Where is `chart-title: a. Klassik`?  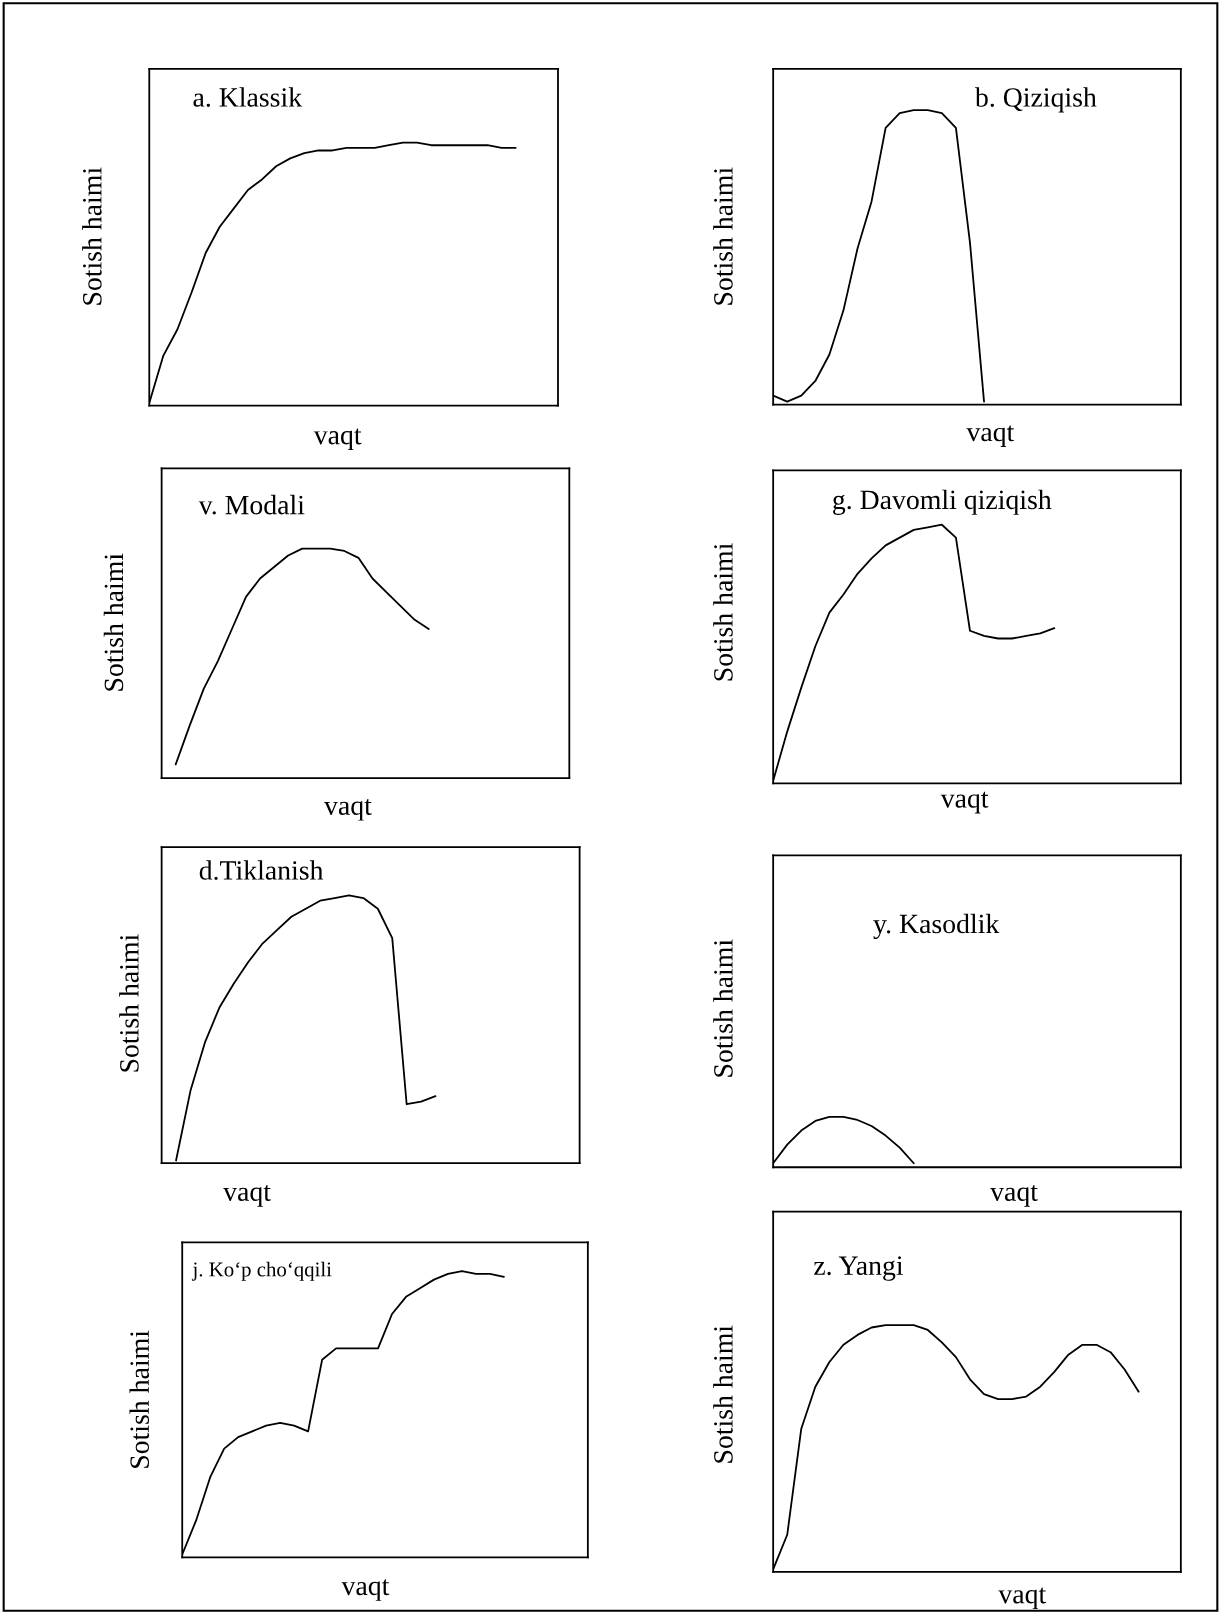
chart-title: a. Klassik is located at coordinates (248, 97).